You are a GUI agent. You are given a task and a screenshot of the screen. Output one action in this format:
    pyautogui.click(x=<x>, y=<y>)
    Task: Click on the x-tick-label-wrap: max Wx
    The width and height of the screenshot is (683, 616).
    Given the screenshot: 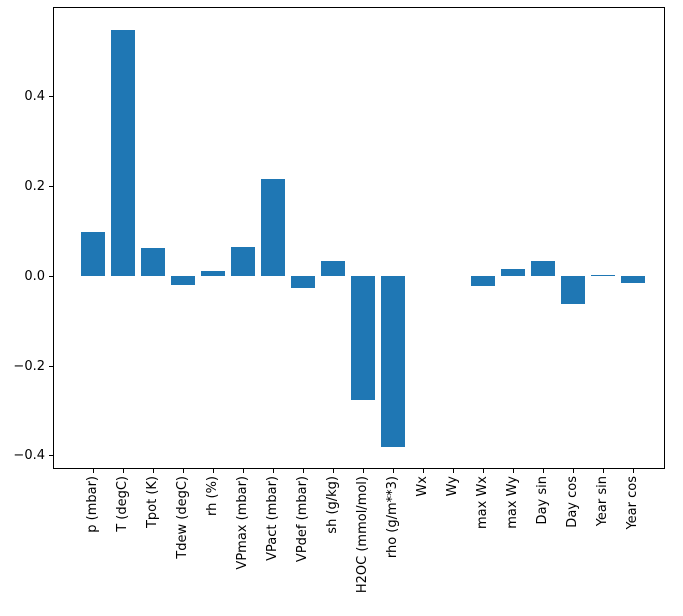 What is the action you would take?
    pyautogui.click(x=483, y=503)
    